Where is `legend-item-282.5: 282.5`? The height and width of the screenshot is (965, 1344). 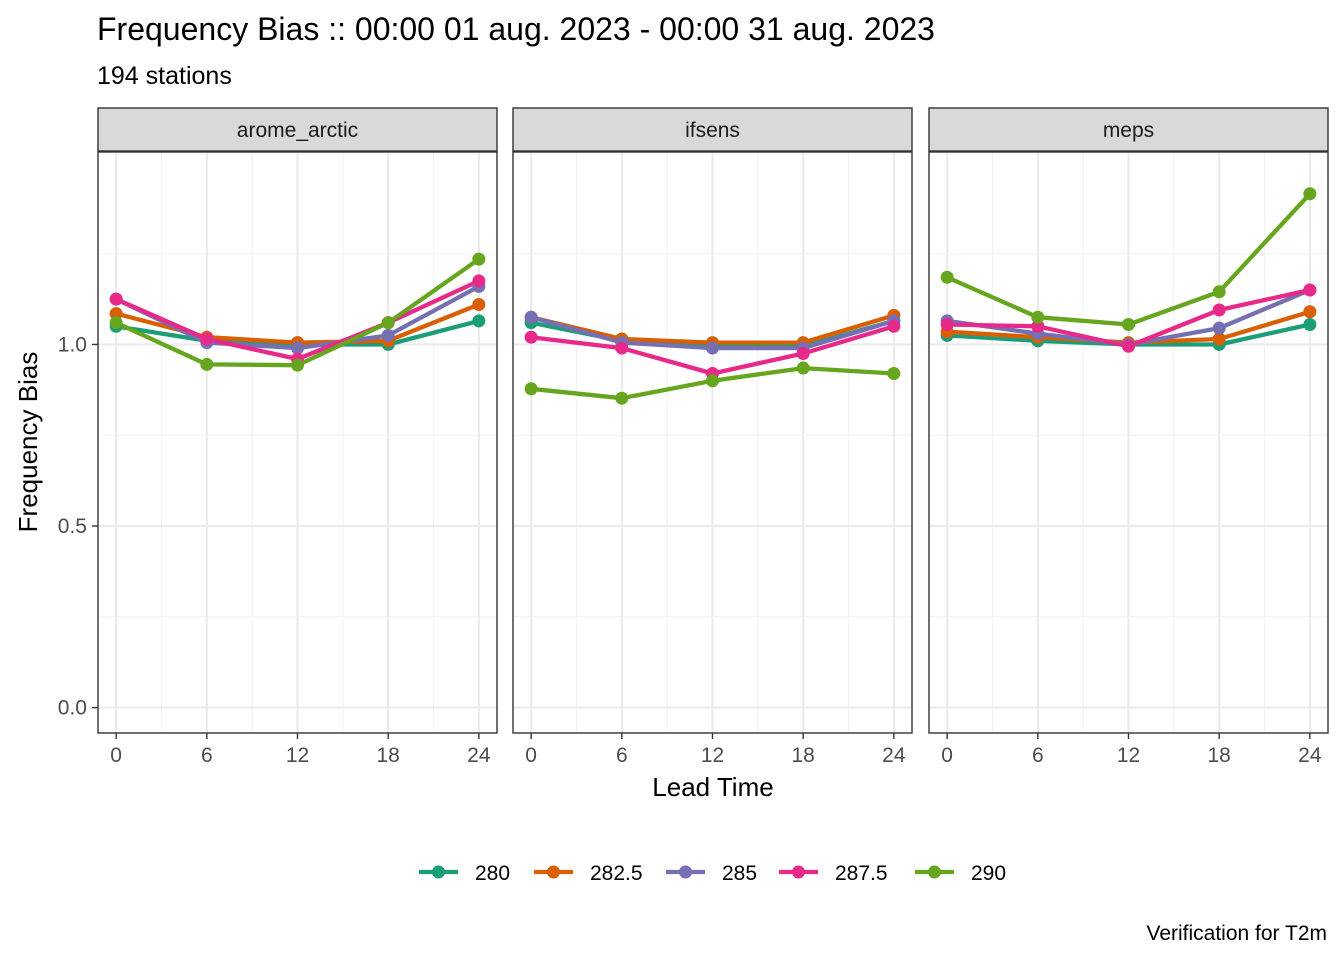 legend-item-282.5: 282.5 is located at coordinates (588, 873).